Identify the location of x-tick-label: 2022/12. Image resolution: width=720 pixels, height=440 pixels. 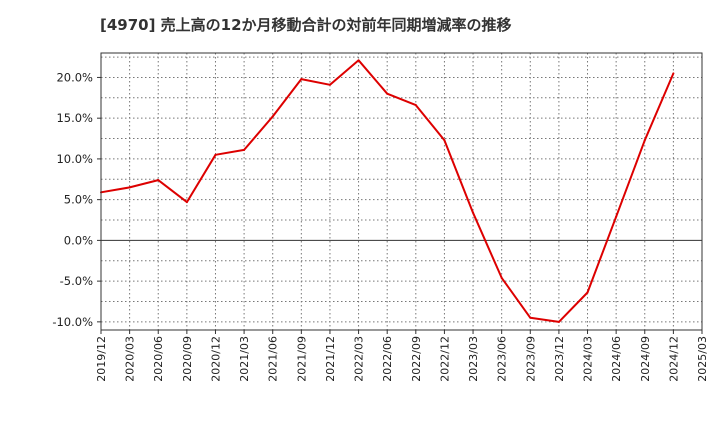
(444, 359).